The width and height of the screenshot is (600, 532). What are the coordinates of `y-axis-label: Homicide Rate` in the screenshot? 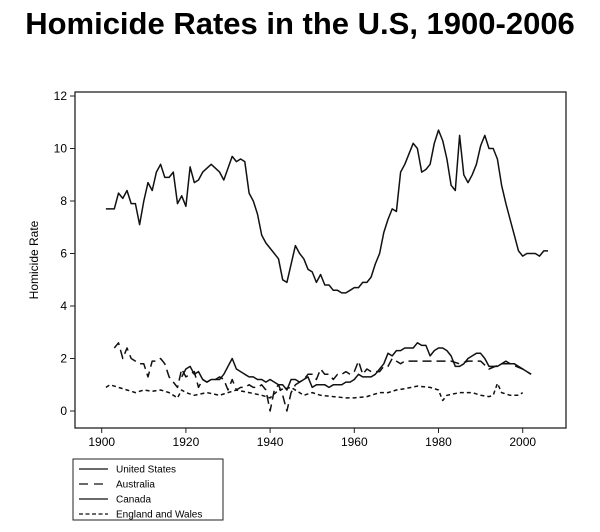 It's located at (34, 259).